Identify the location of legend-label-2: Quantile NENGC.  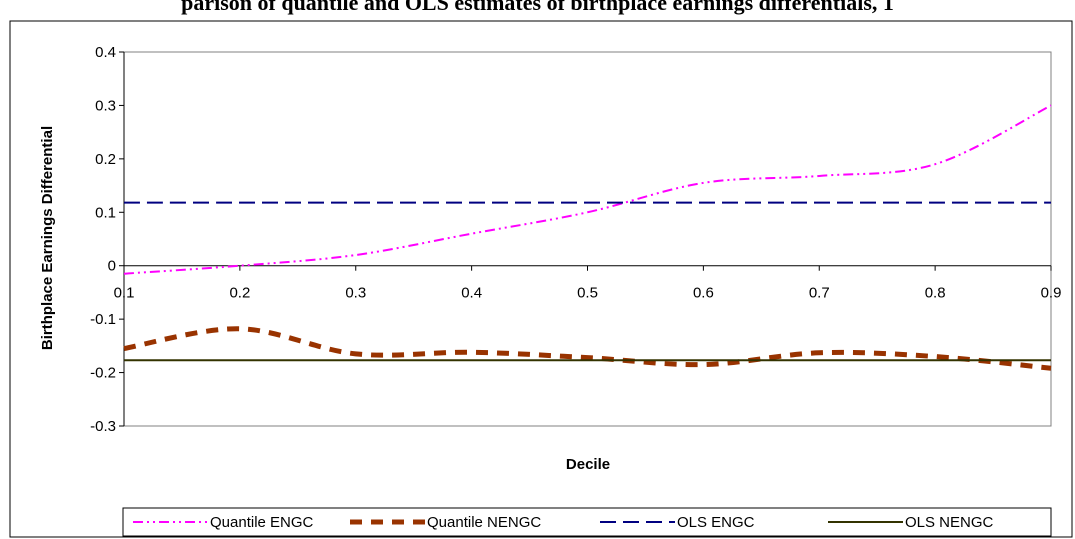
(484, 522).